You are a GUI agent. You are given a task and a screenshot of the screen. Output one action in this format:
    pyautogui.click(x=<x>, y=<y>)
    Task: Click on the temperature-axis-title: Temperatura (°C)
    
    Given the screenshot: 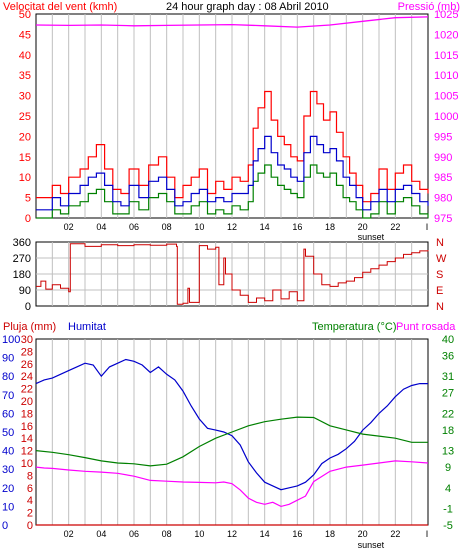 What is the action you would take?
    pyautogui.click(x=354, y=327)
    